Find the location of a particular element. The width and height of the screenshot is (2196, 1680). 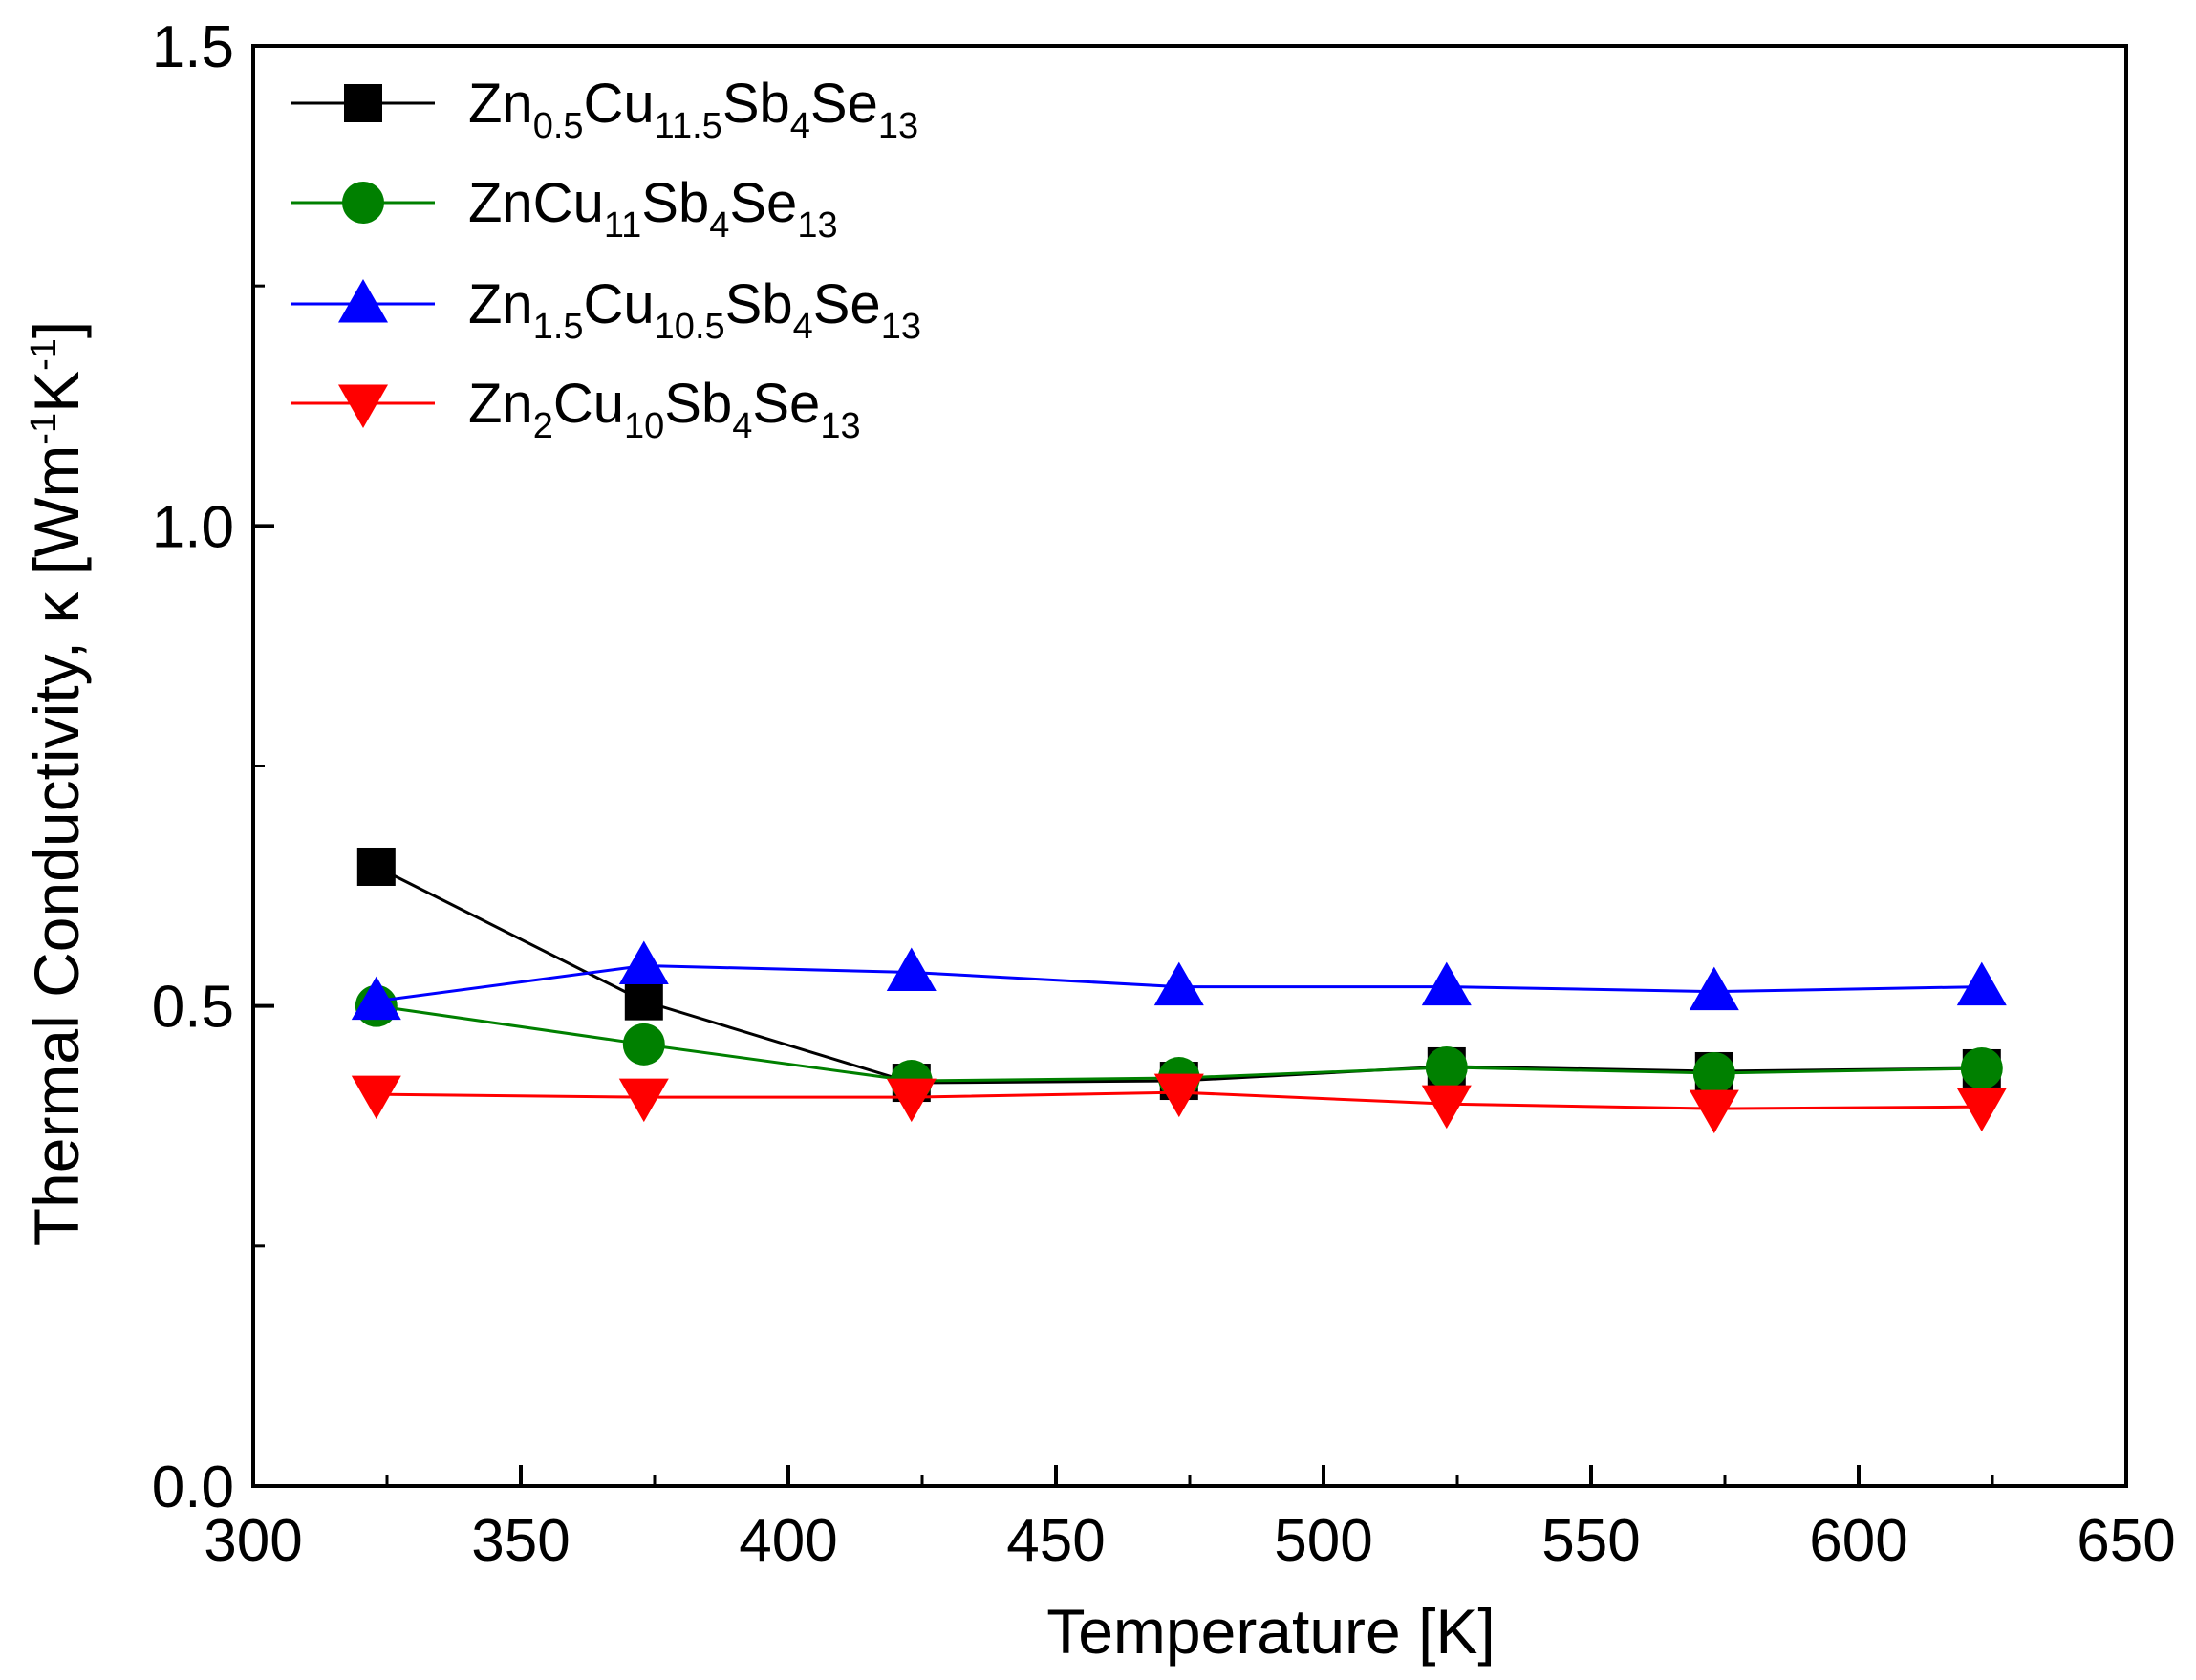

x-axis-title: Temperature [K] is located at coordinates (1271, 1631).